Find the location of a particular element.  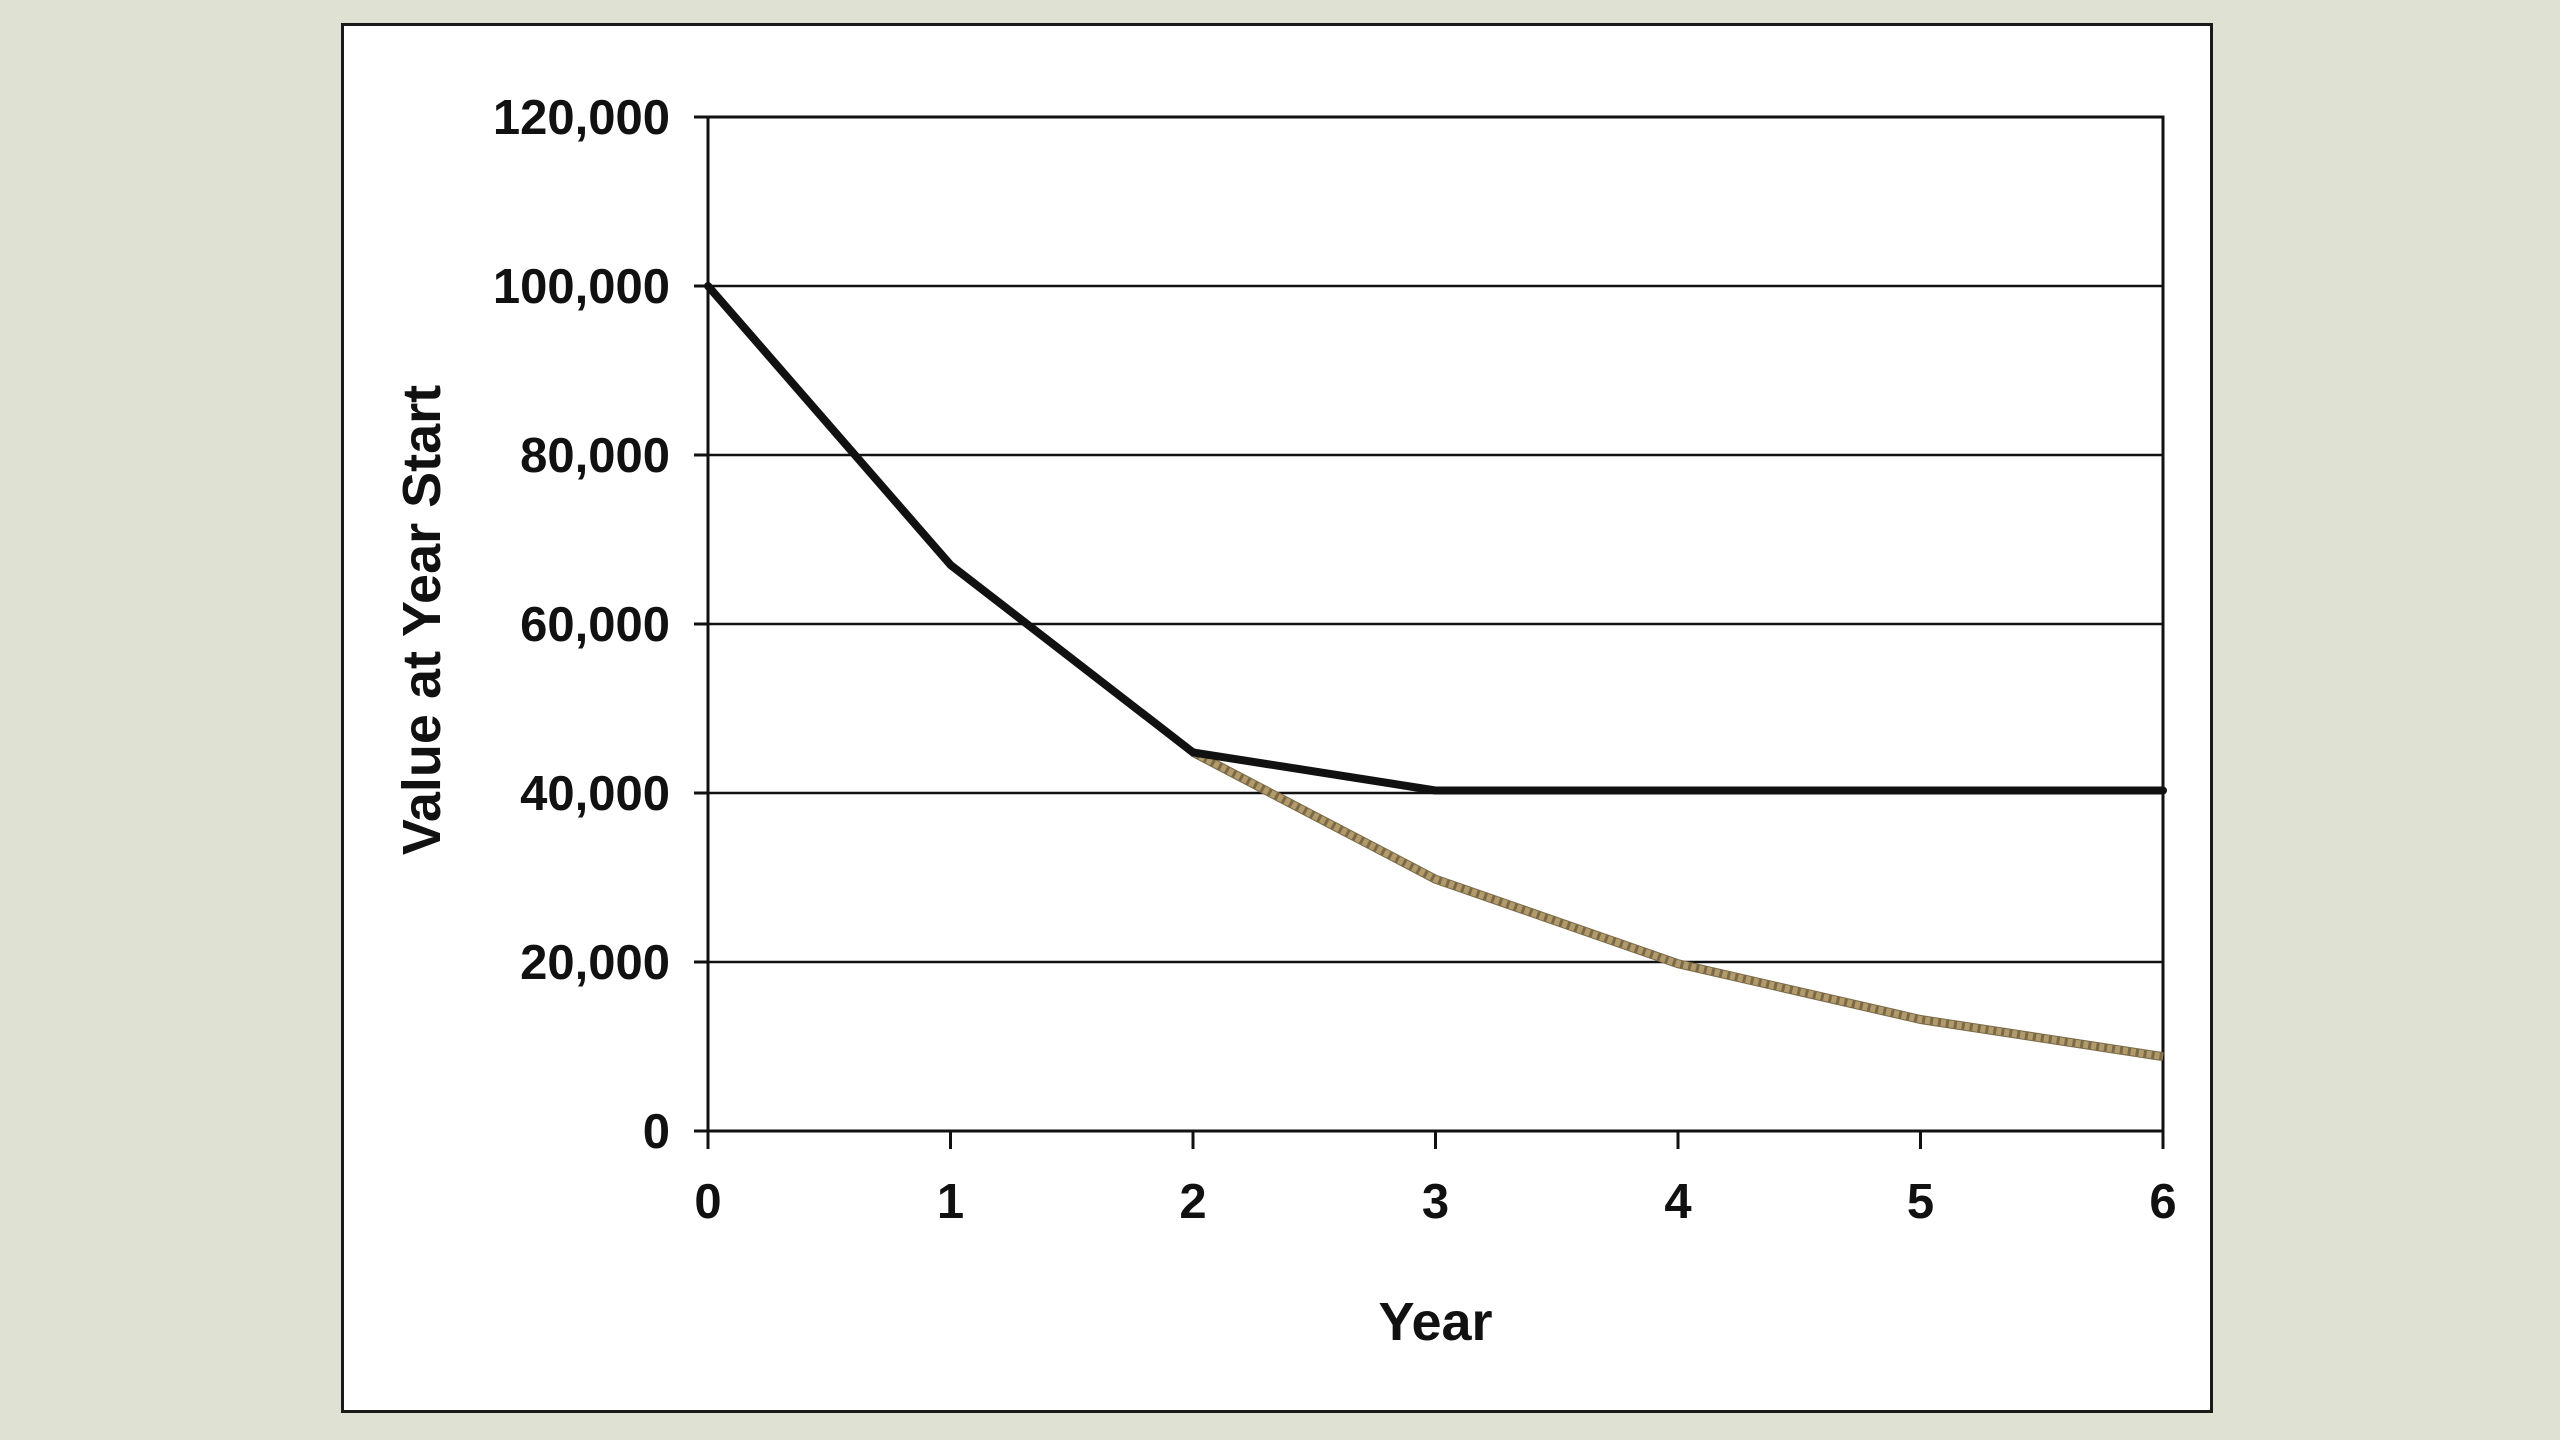

x-tick-labels: 0 1 2 3 4 5 6 is located at coordinates (1435, 1202).